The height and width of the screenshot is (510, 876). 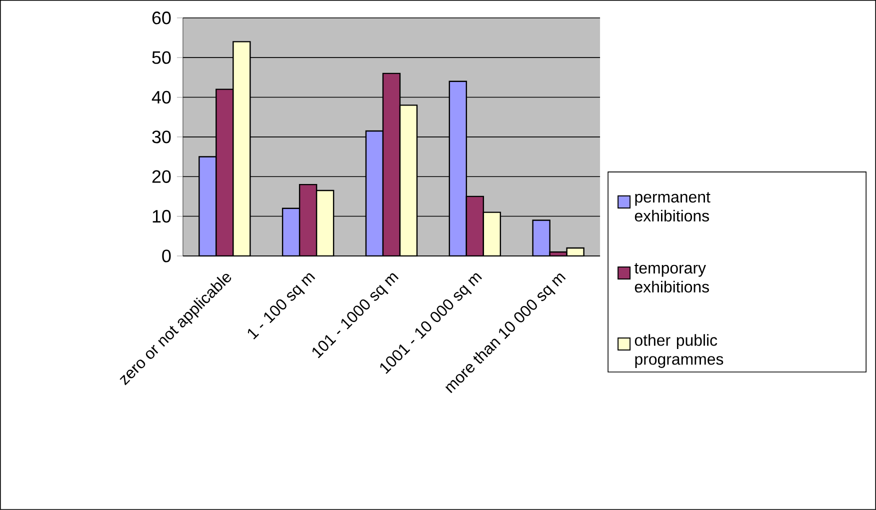 I want to click on y-tick-label: 60, so click(x=161, y=18).